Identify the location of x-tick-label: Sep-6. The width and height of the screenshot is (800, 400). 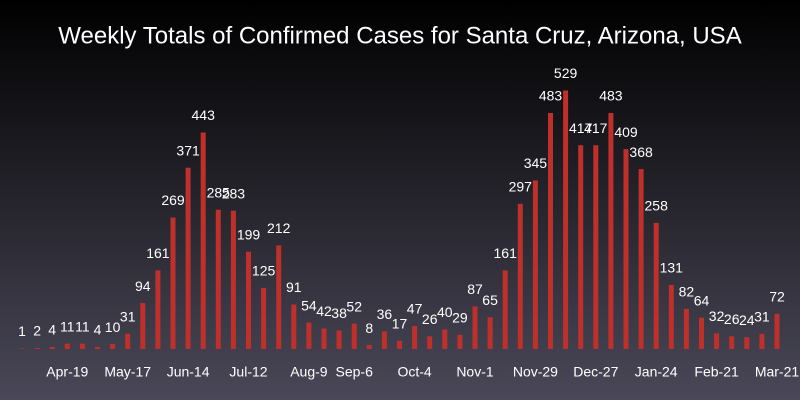
(355, 372).